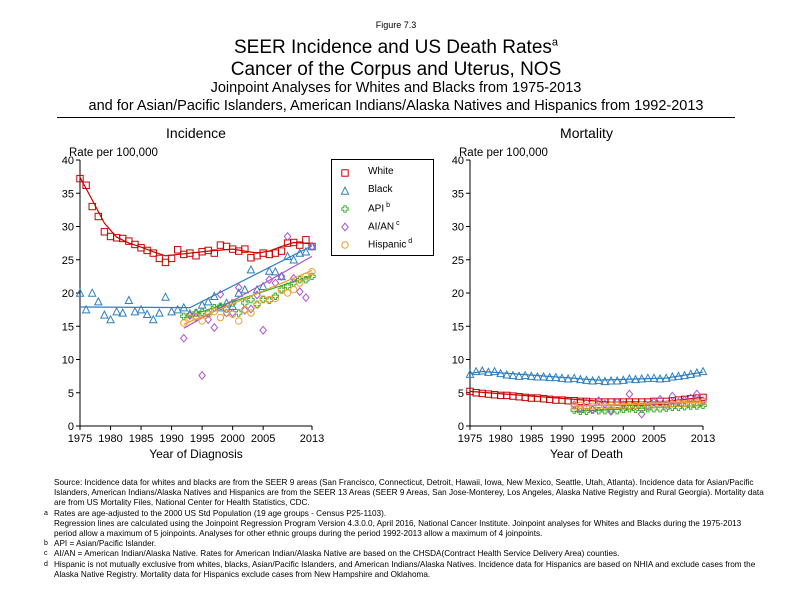 This screenshot has height=612, width=792. Describe the element at coordinates (345, 209) in the screenshot. I see `legend-symbol-api` at that location.